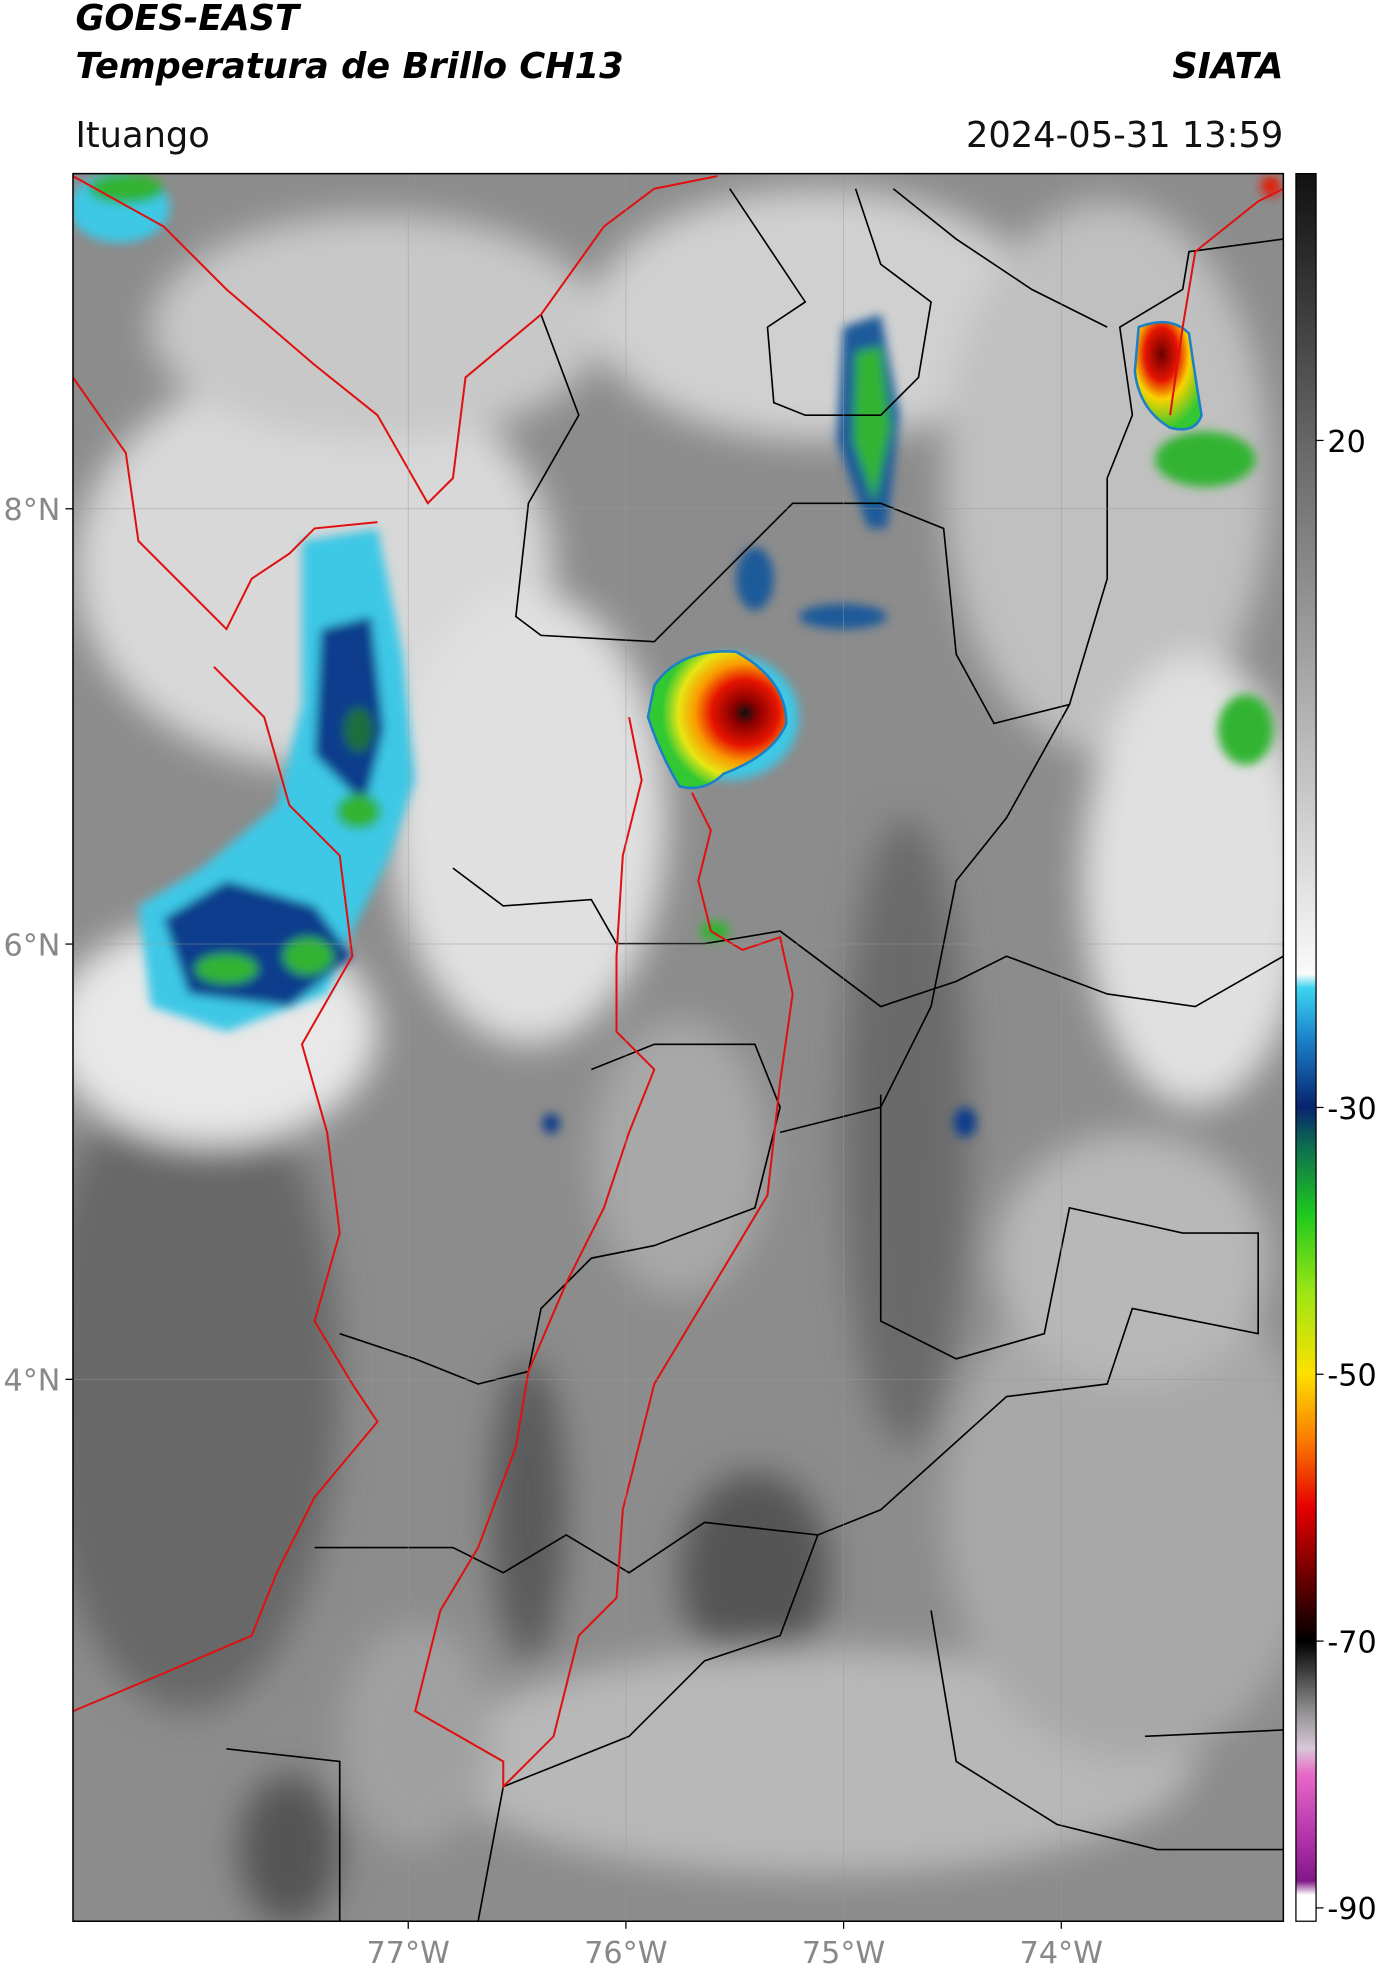 Image resolution: width=1384 pixels, height=1981 pixels. I want to click on lat-tick-label: 4°N, so click(32, 1381).